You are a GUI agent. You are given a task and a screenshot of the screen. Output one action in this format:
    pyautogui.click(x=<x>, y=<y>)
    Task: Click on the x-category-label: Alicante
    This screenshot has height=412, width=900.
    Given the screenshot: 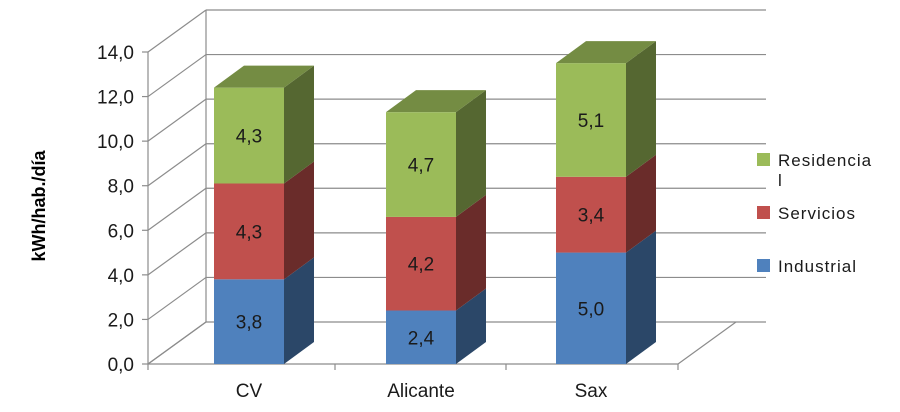 What is the action you would take?
    pyautogui.click(x=421, y=391)
    